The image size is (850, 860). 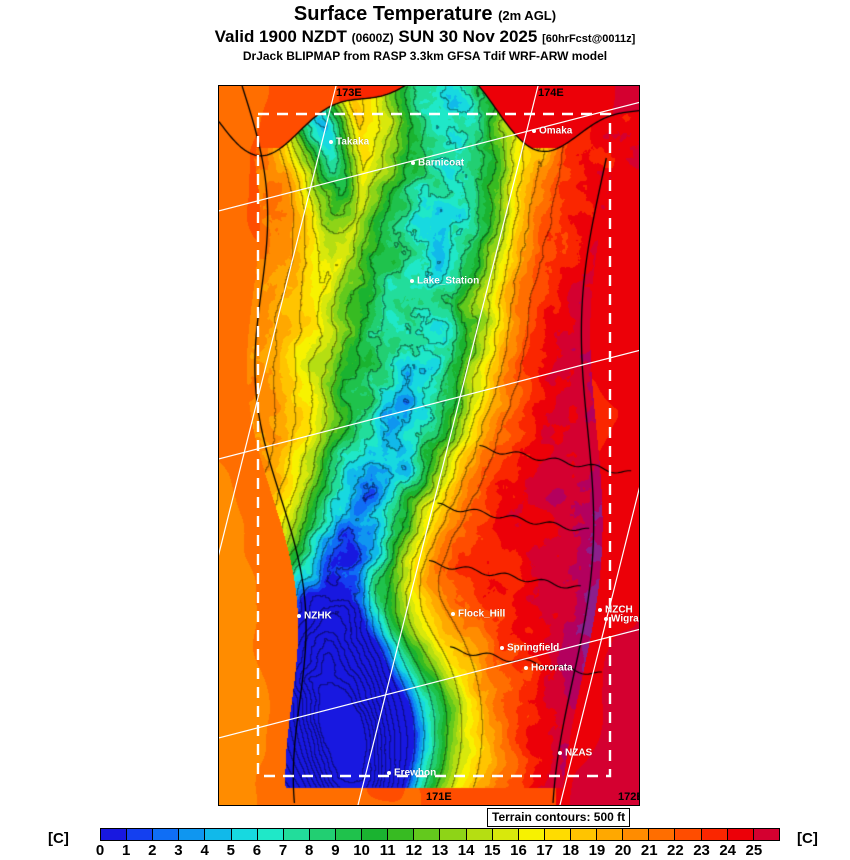 What do you see at coordinates (466, 850) in the screenshot?
I see `colorbar-tick-label: 14` at bounding box center [466, 850].